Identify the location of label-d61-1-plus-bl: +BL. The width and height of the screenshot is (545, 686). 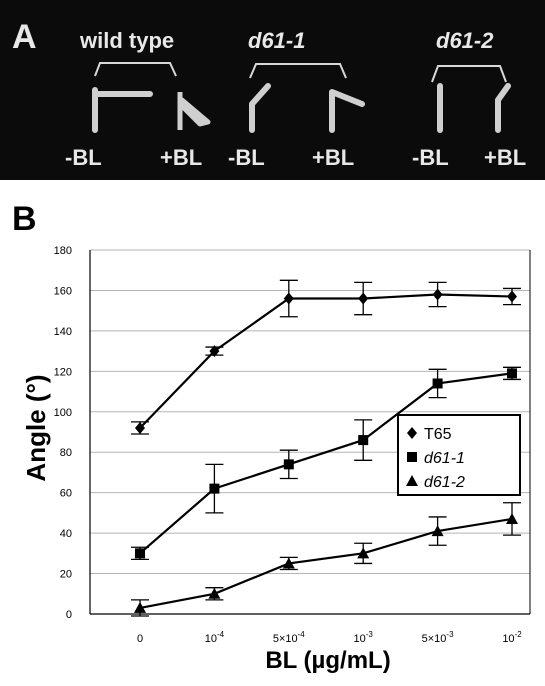
(333, 157).